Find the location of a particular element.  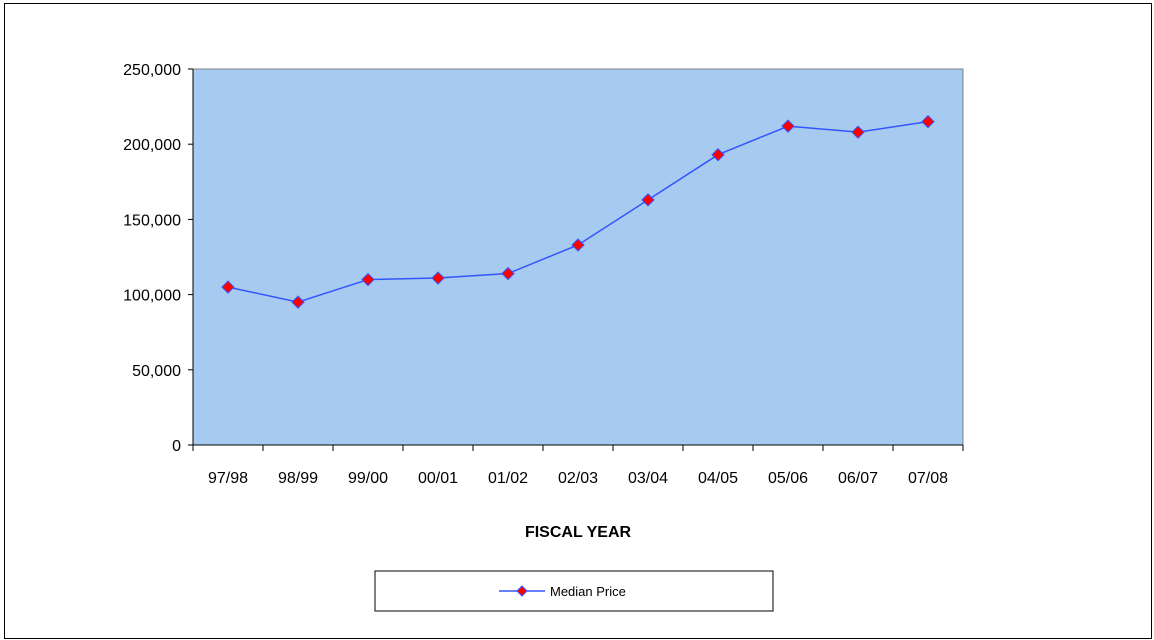

legend: Median Price is located at coordinates (574, 591).